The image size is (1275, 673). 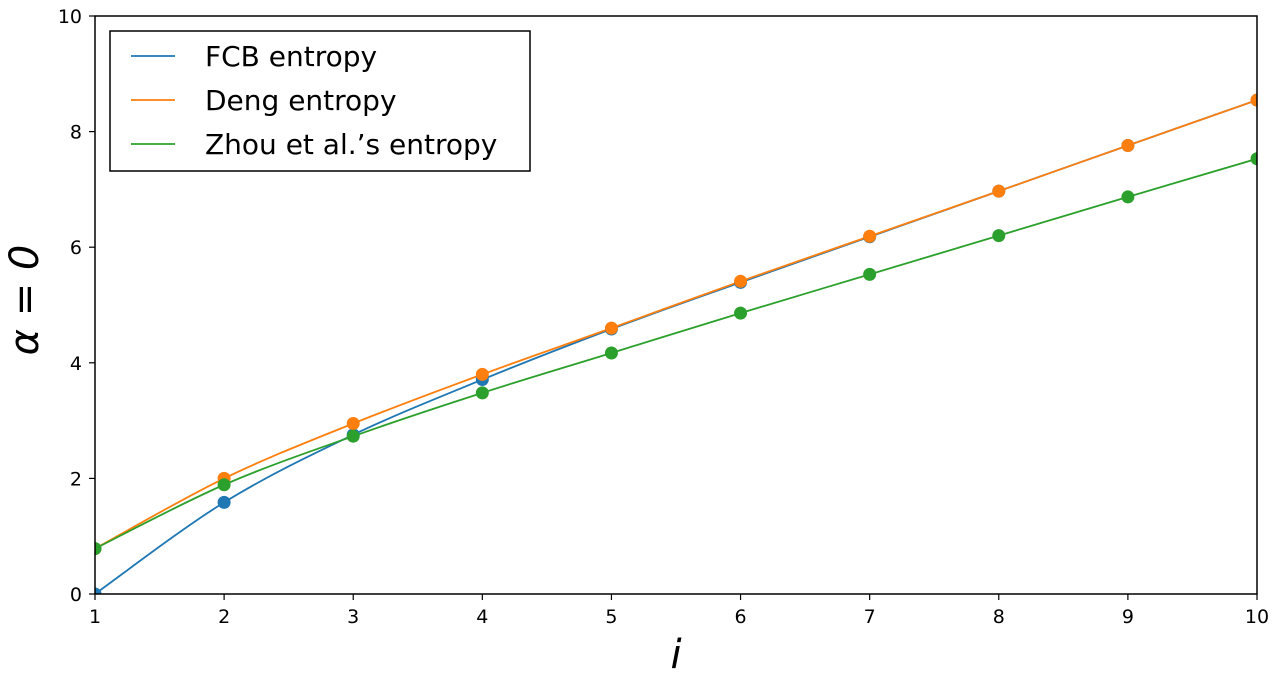 What do you see at coordinates (25, 300) in the screenshot?
I see `y-axis-title: α = 0` at bounding box center [25, 300].